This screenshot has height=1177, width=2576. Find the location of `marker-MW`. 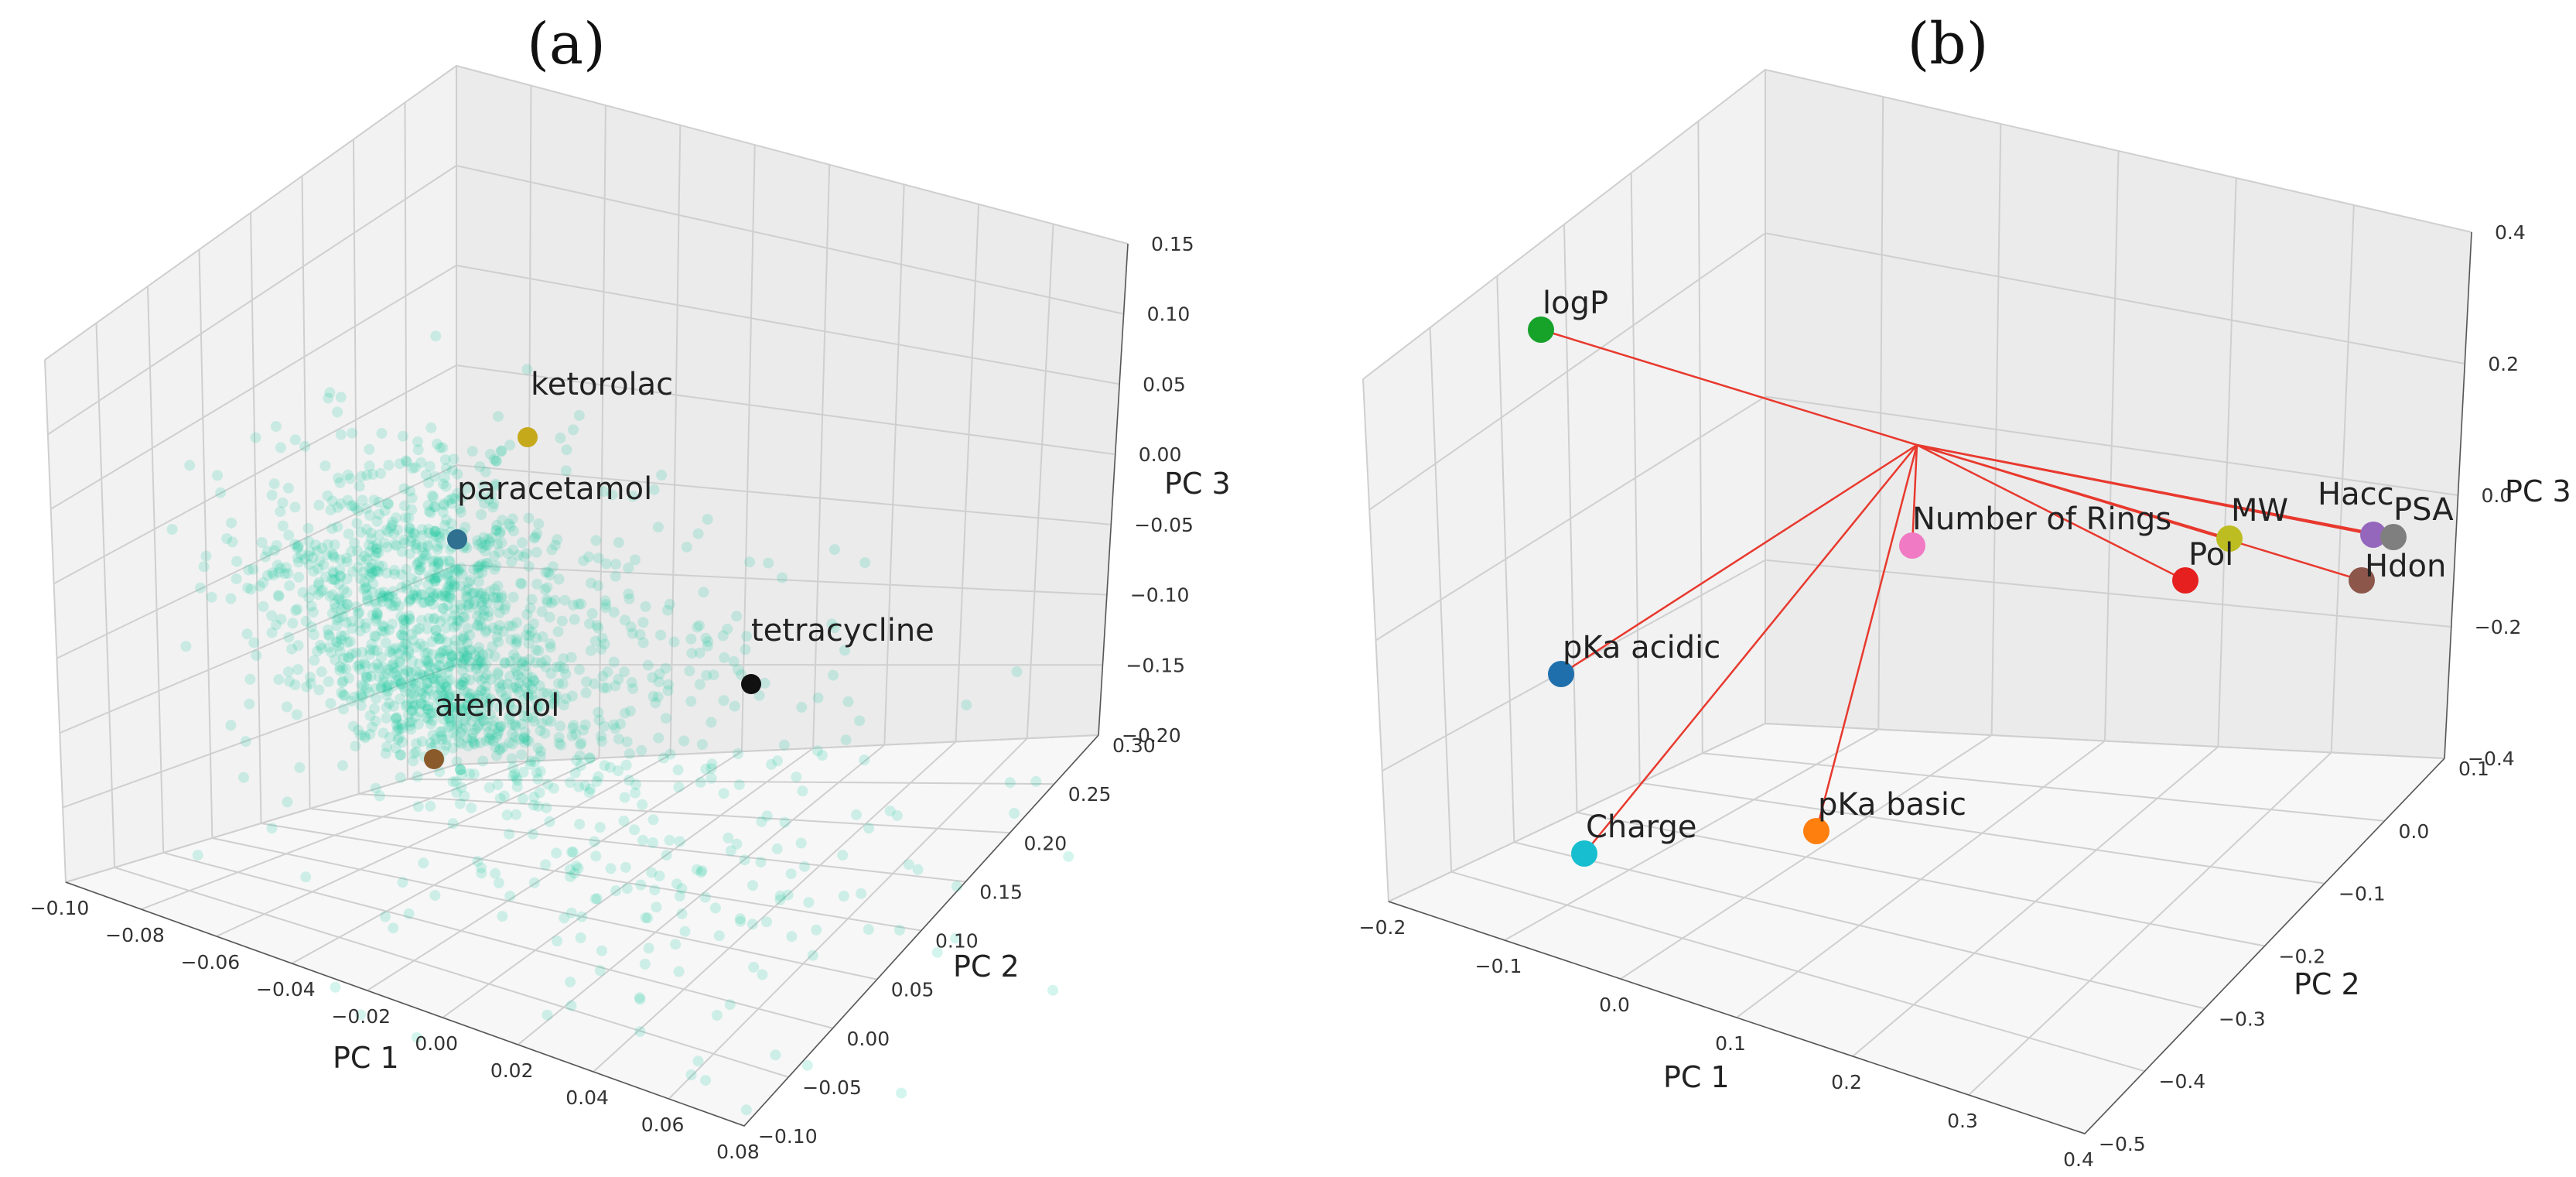

marker-MW is located at coordinates (2229, 538).